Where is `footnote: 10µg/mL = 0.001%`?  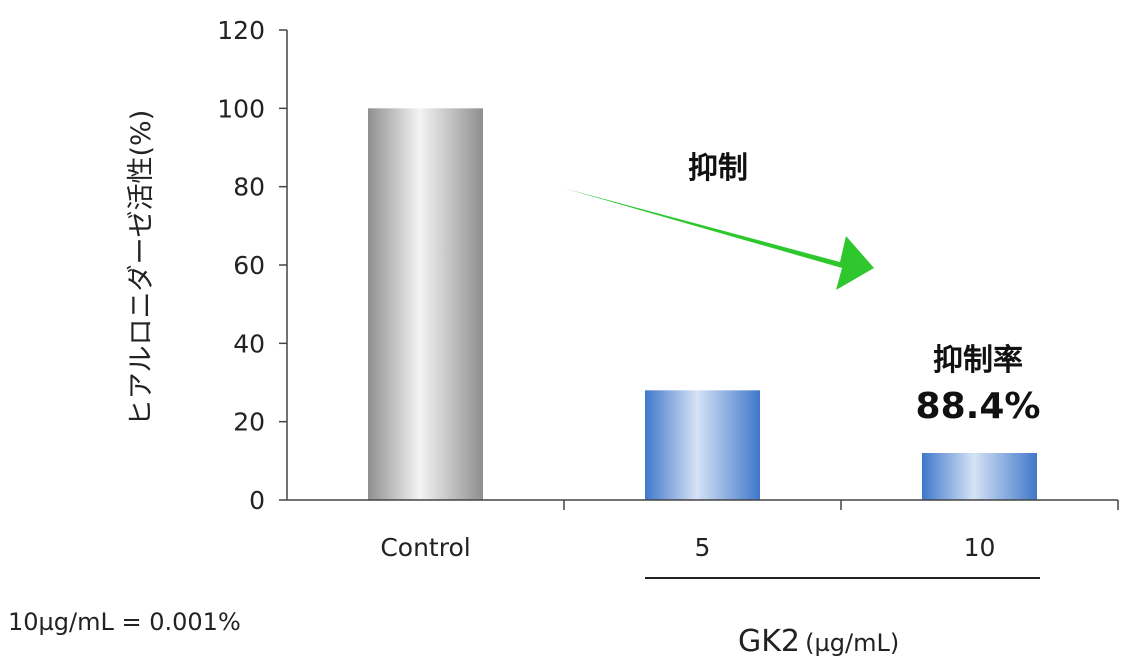 footnote: 10µg/mL = 0.001% is located at coordinates (124, 622).